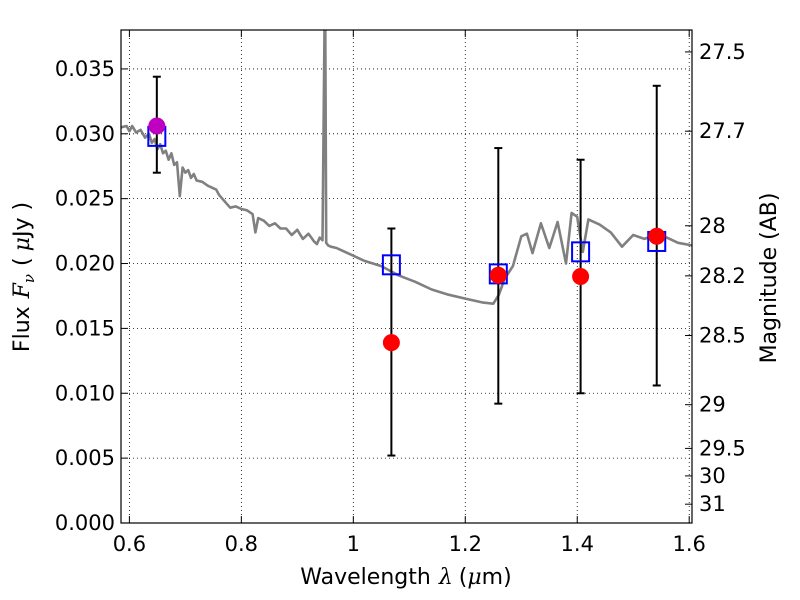 The width and height of the screenshot is (800, 600). I want to click on y-axis-label: FluxFν(μJy ), so click(24, 277).